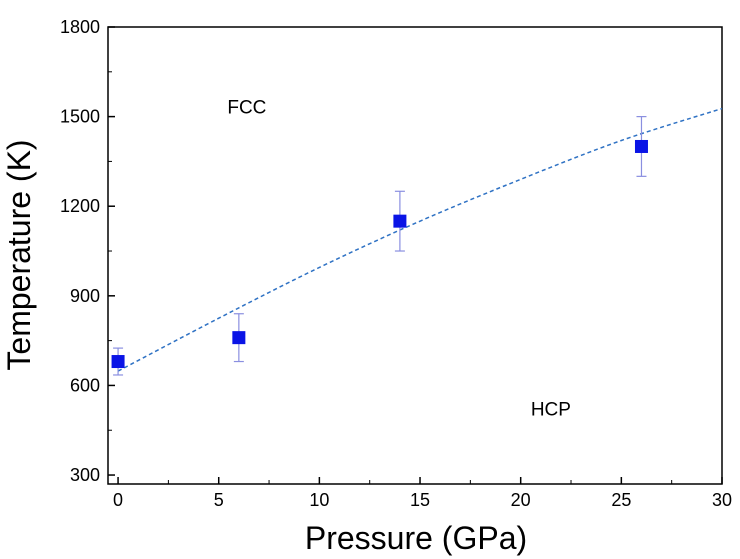 Image resolution: width=740 pixels, height=559 pixels. Describe the element at coordinates (521, 500) in the screenshot. I see `x-tick-label: 20` at that location.